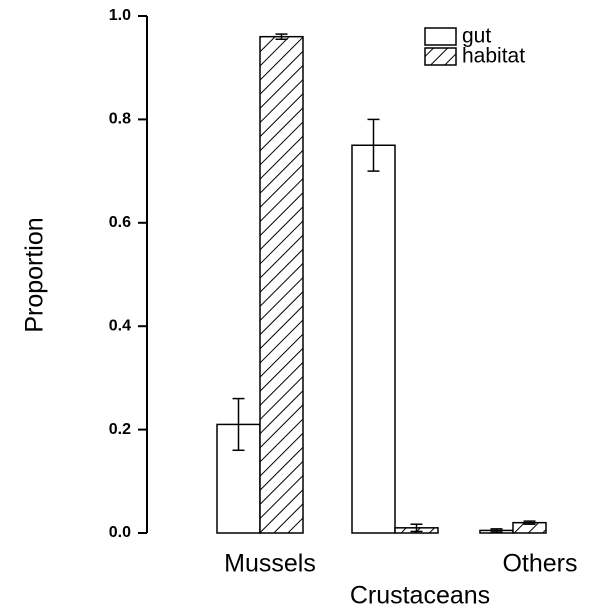  Describe the element at coordinates (35, 274) in the screenshot. I see `y-axis-label: Proportion` at that location.